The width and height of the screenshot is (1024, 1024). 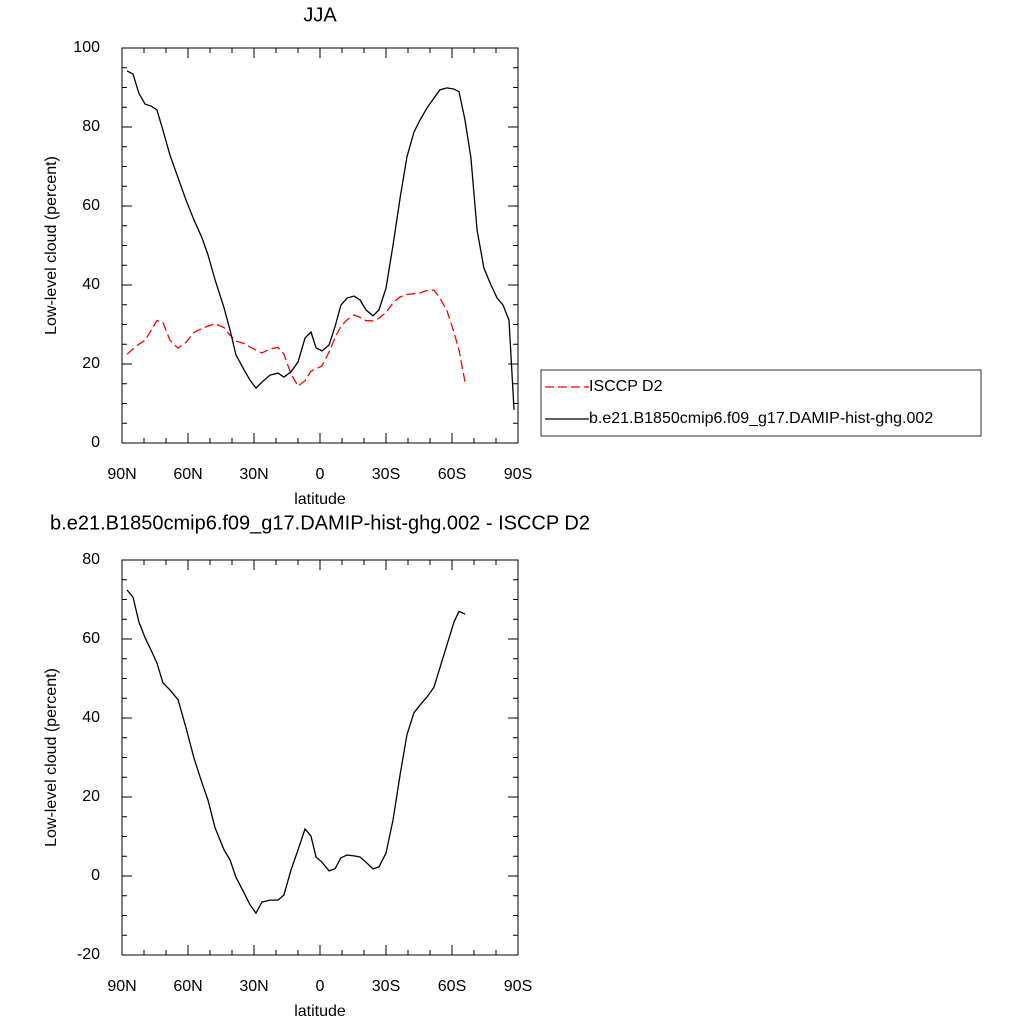 I want to click on legend-box, so click(x=761, y=403).